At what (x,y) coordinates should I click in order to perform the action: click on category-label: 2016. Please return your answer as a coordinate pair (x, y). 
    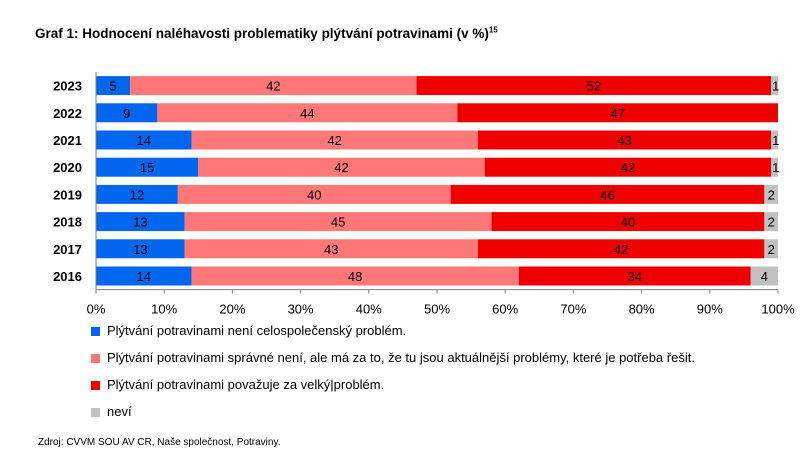
    Looking at the image, I should click on (67, 276).